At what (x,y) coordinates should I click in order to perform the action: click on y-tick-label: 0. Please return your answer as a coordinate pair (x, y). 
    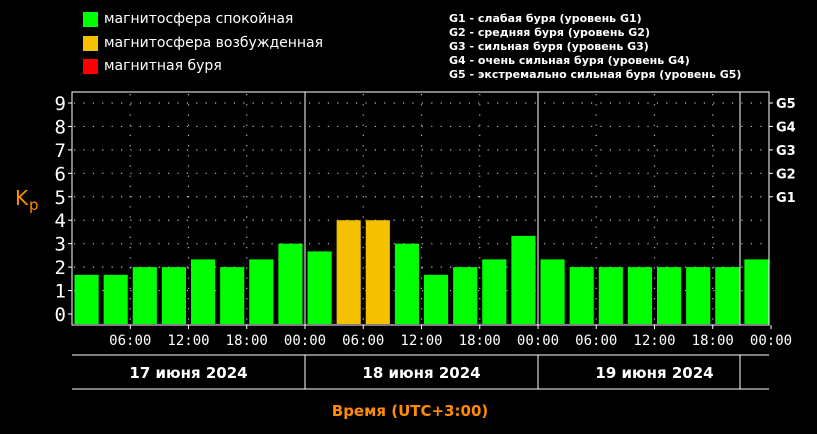
    Looking at the image, I should click on (60, 315).